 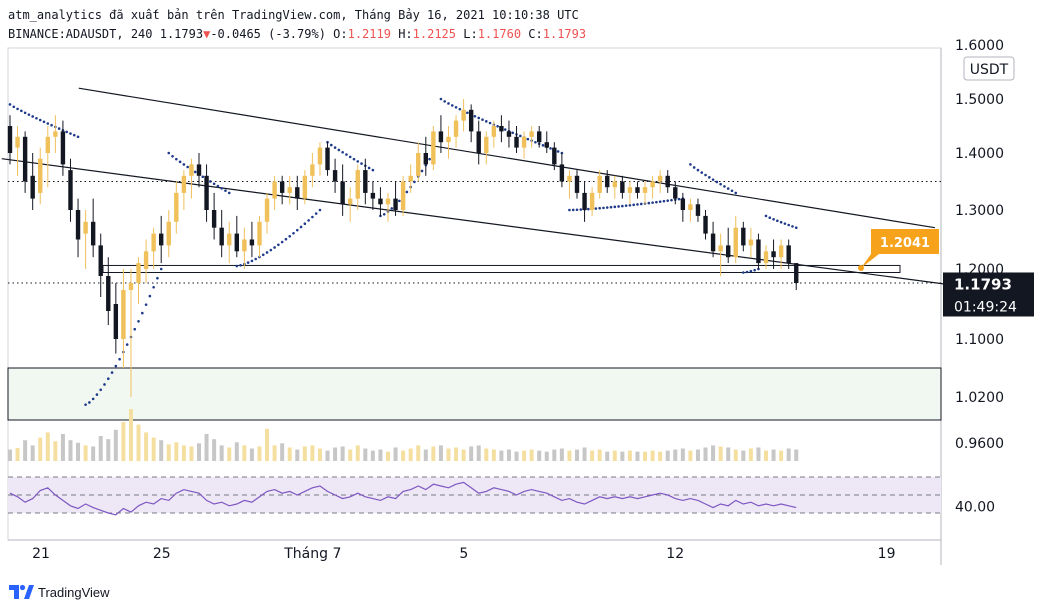 I want to click on triangle-down-icon: ▼, so click(x=207, y=34).